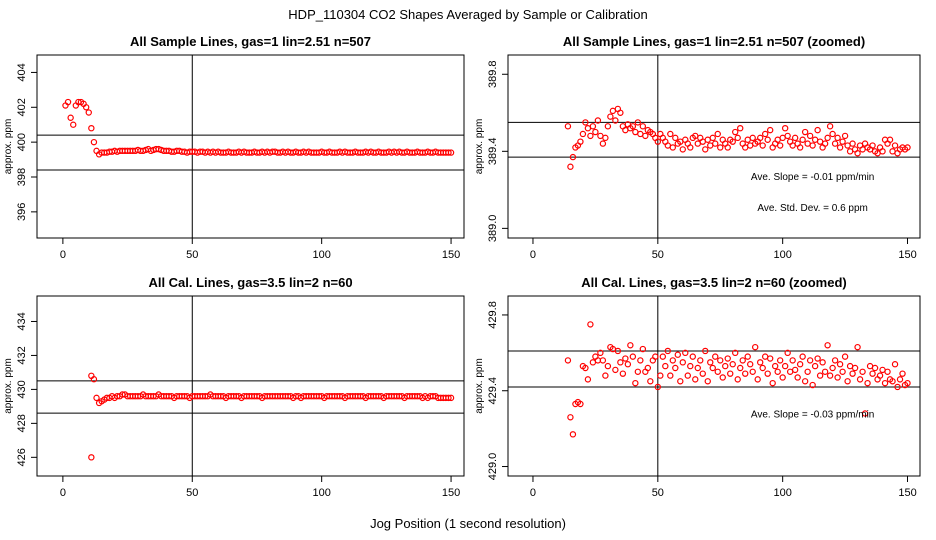 The height and width of the screenshot is (540, 936). Describe the element at coordinates (813, 414) in the screenshot. I see `annotation-text: Ave. Slope = -0.03 ppm/min` at that location.